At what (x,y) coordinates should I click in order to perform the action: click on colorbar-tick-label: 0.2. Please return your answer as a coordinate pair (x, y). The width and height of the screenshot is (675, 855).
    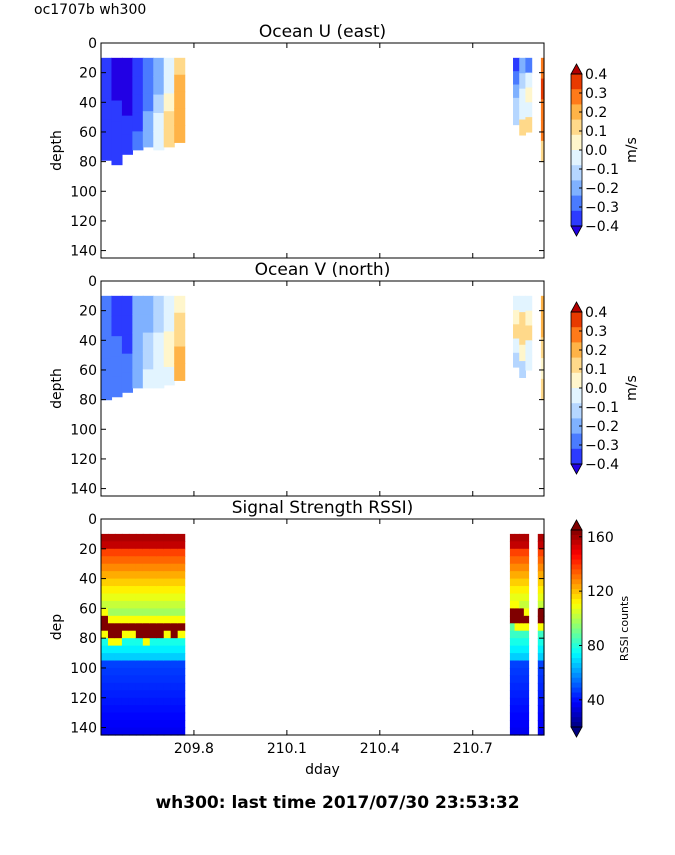
    Looking at the image, I should click on (596, 113).